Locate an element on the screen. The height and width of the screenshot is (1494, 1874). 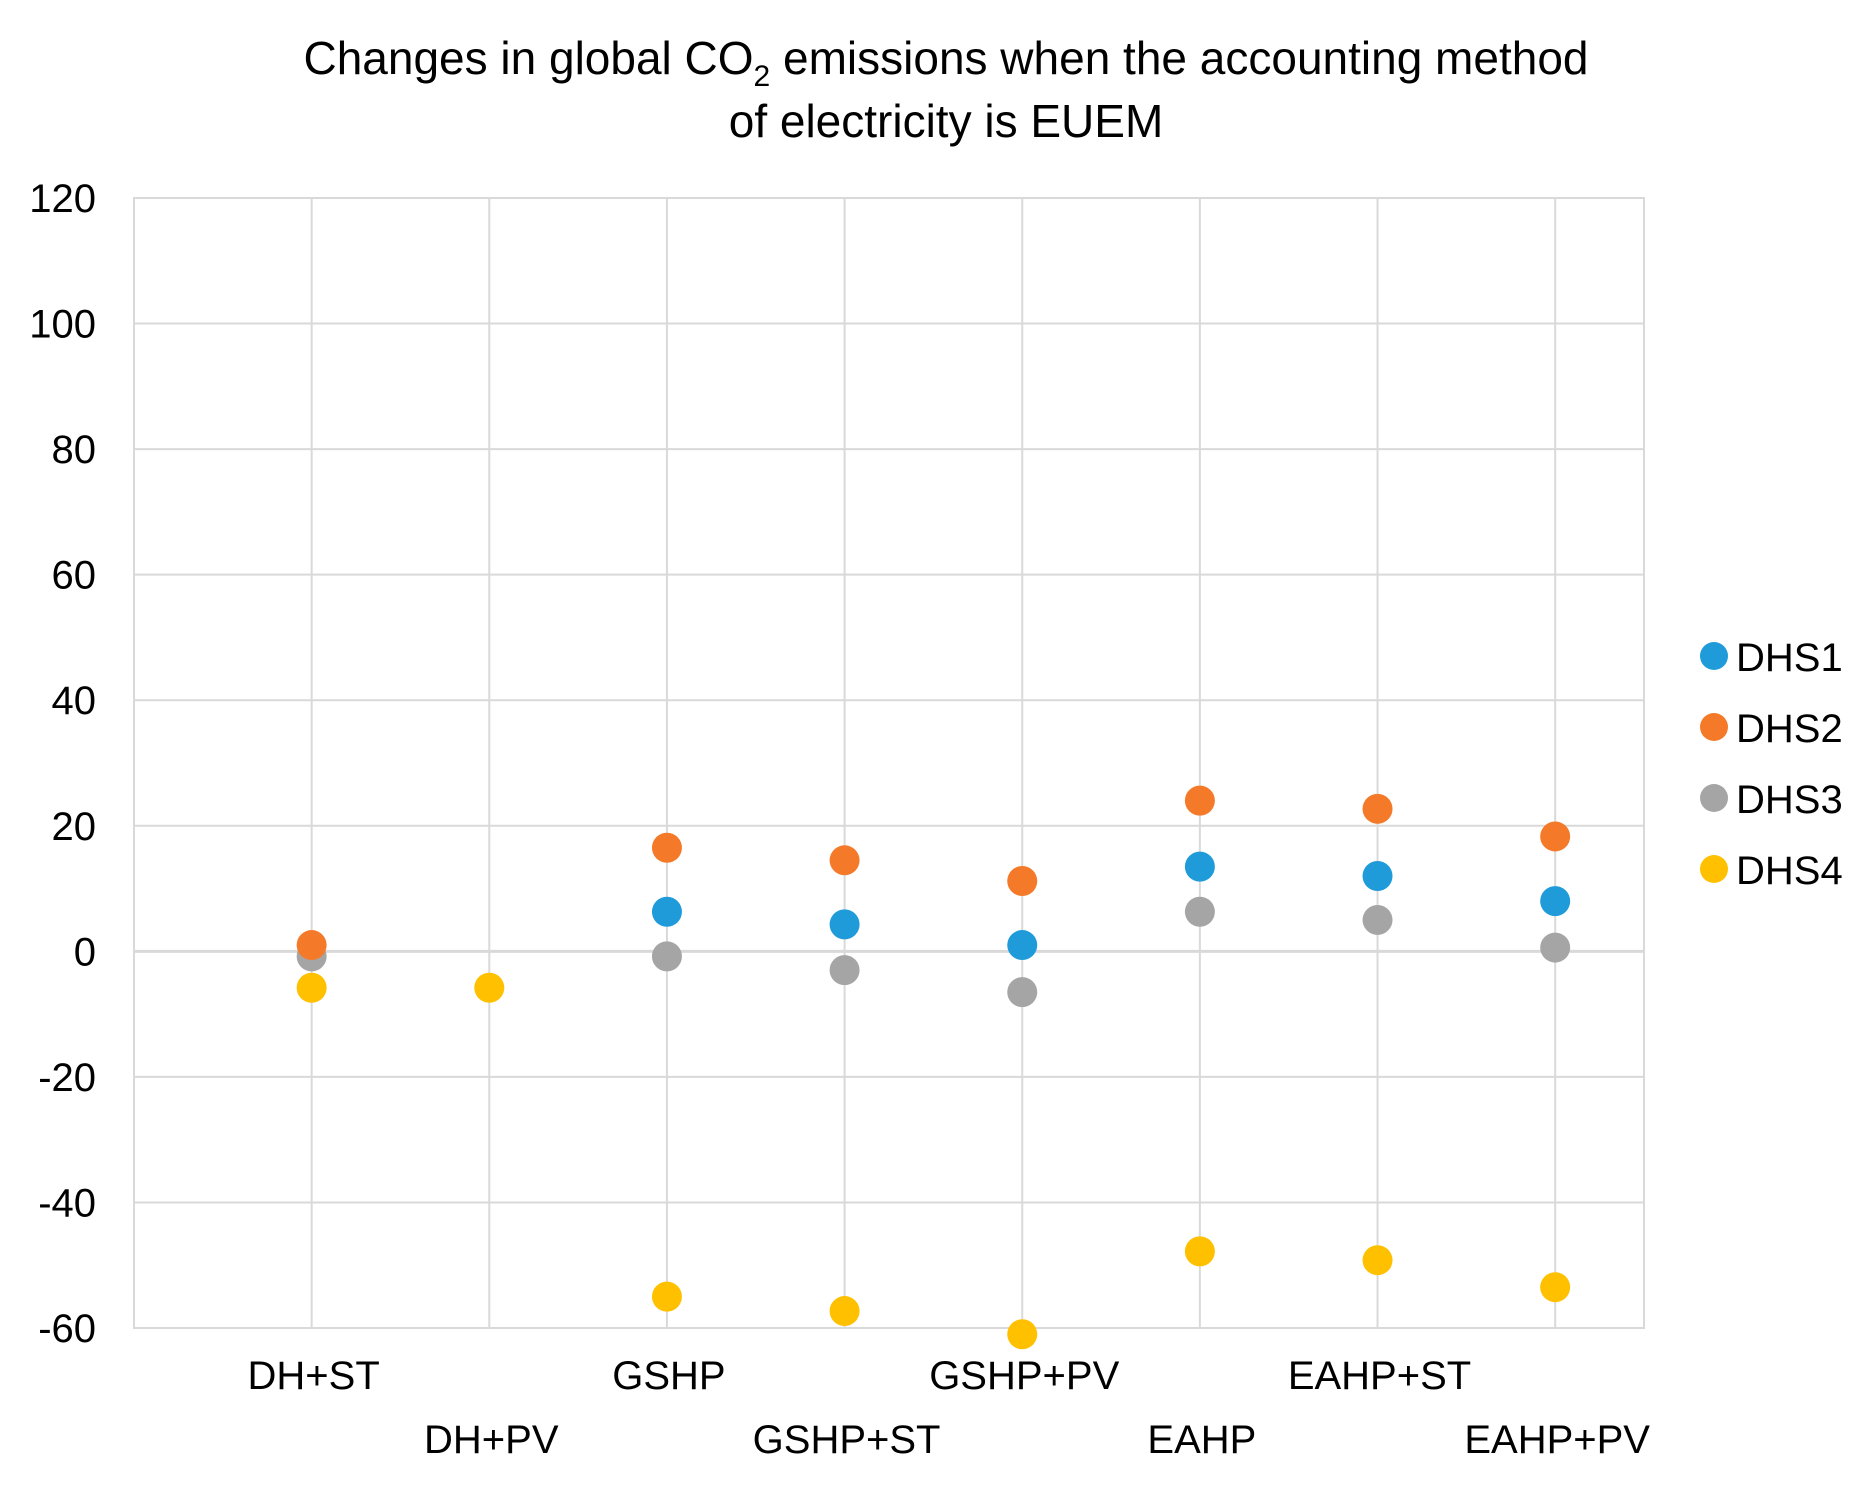
chart-title-line2: of electricity is EUEM is located at coordinates (946, 121).